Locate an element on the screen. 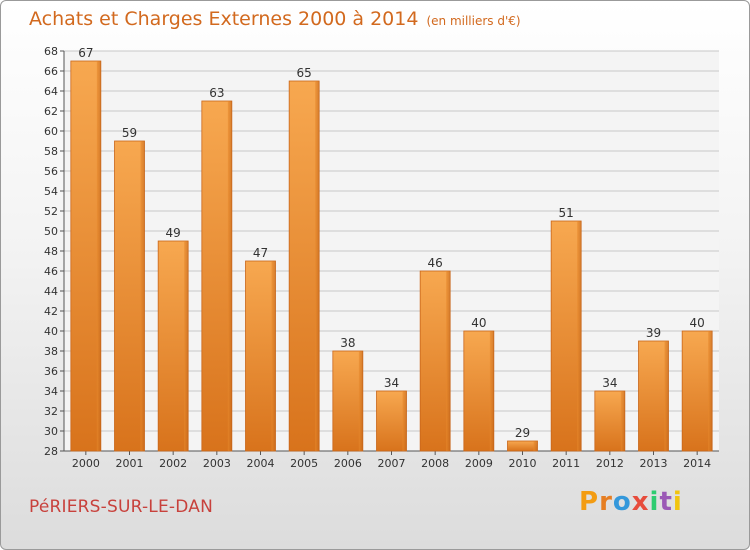 Image resolution: width=750 pixels, height=550 pixels. y-tick-label: 58 is located at coordinates (51, 151).